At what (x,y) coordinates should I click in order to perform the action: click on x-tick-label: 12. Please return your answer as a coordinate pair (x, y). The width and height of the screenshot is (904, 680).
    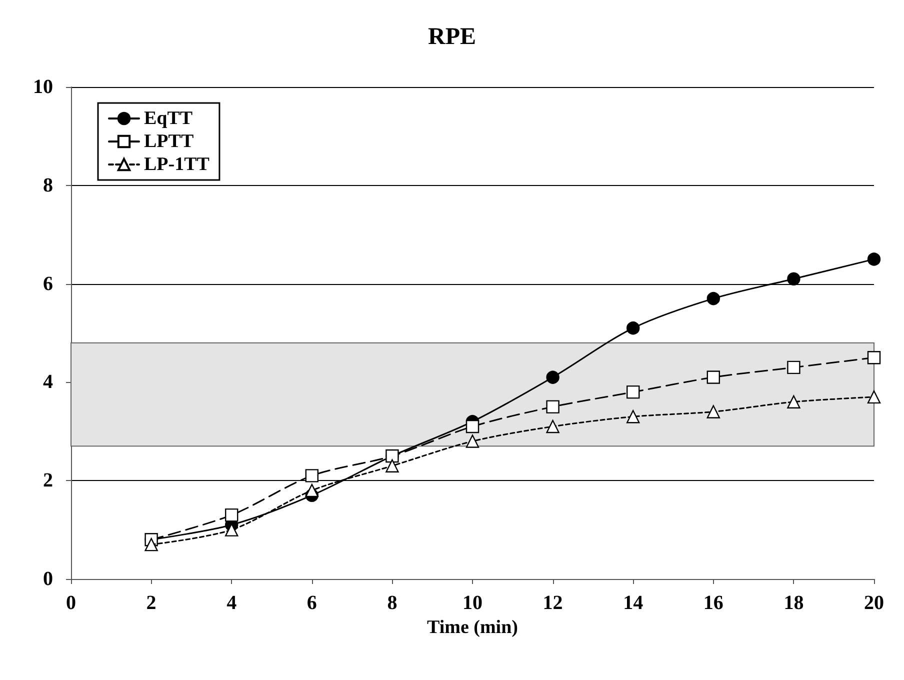
    Looking at the image, I should click on (552, 603).